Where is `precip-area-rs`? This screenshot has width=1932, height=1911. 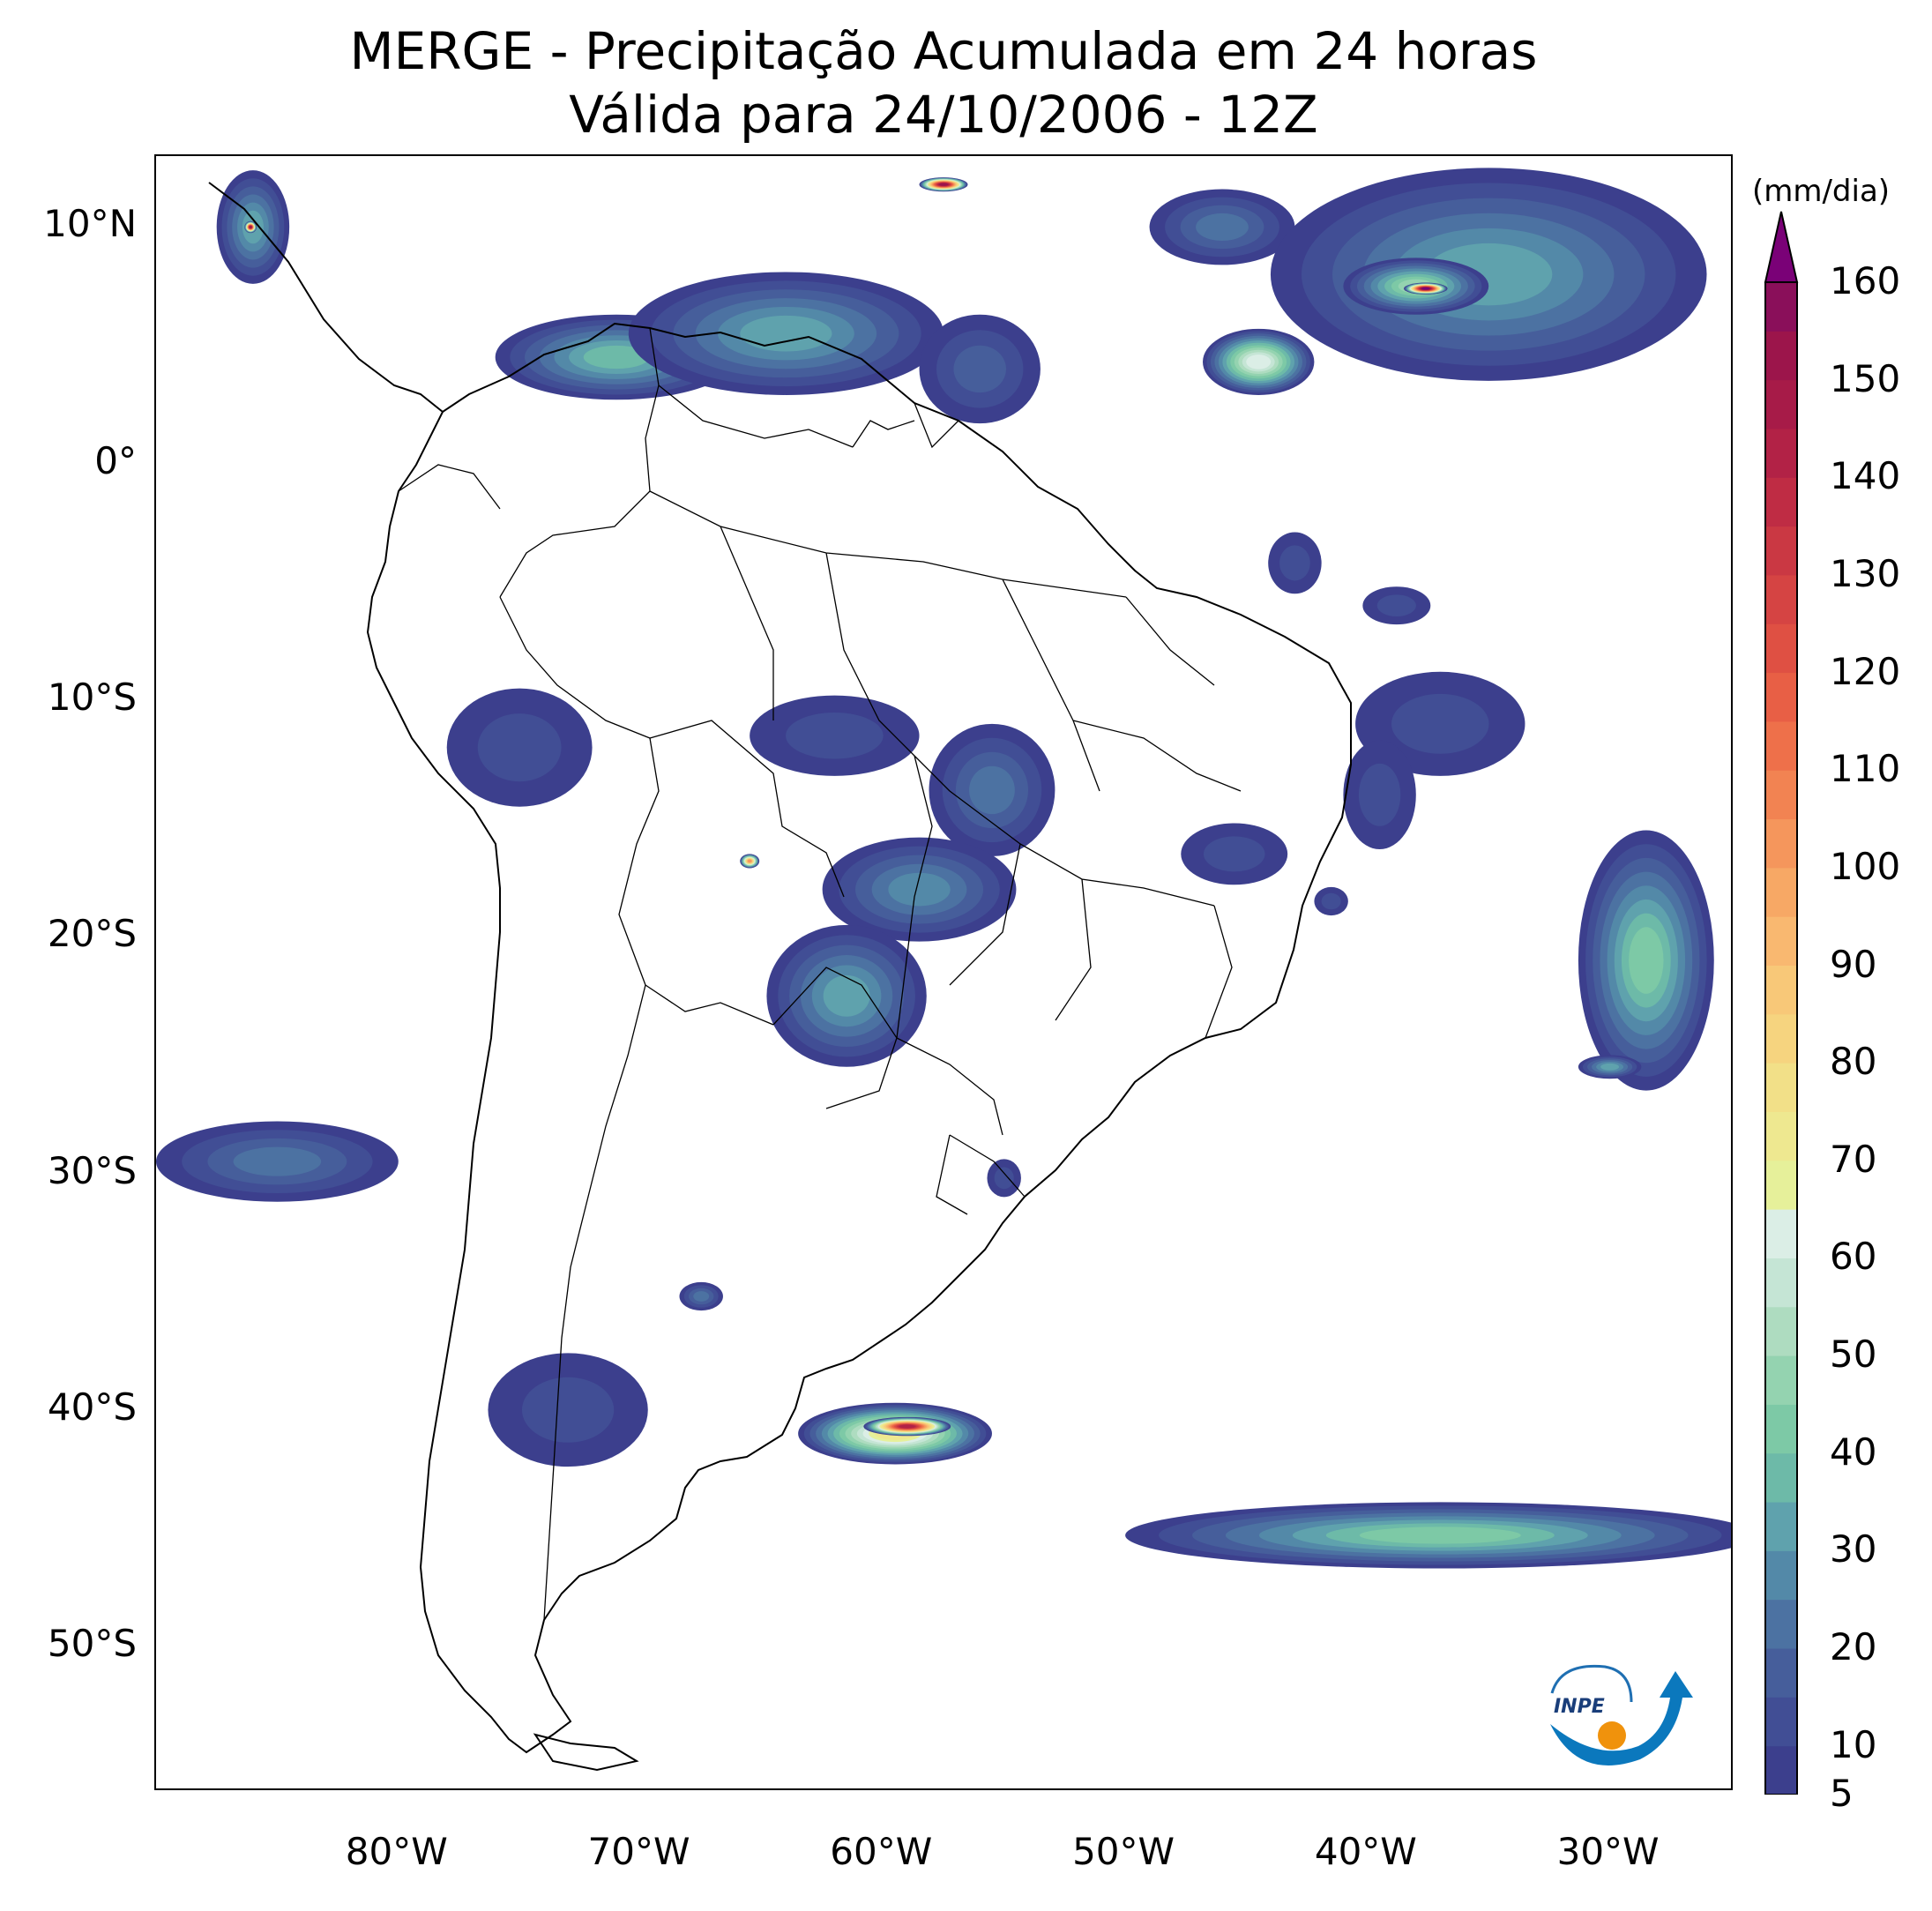
precip-area-rs is located at coordinates (1004, 1179).